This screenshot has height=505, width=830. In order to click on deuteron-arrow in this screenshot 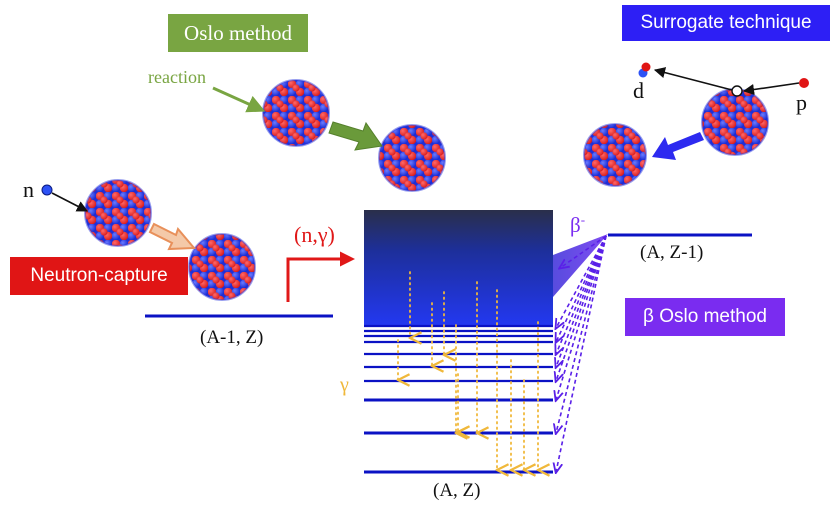, I will do `click(693, 79)`.